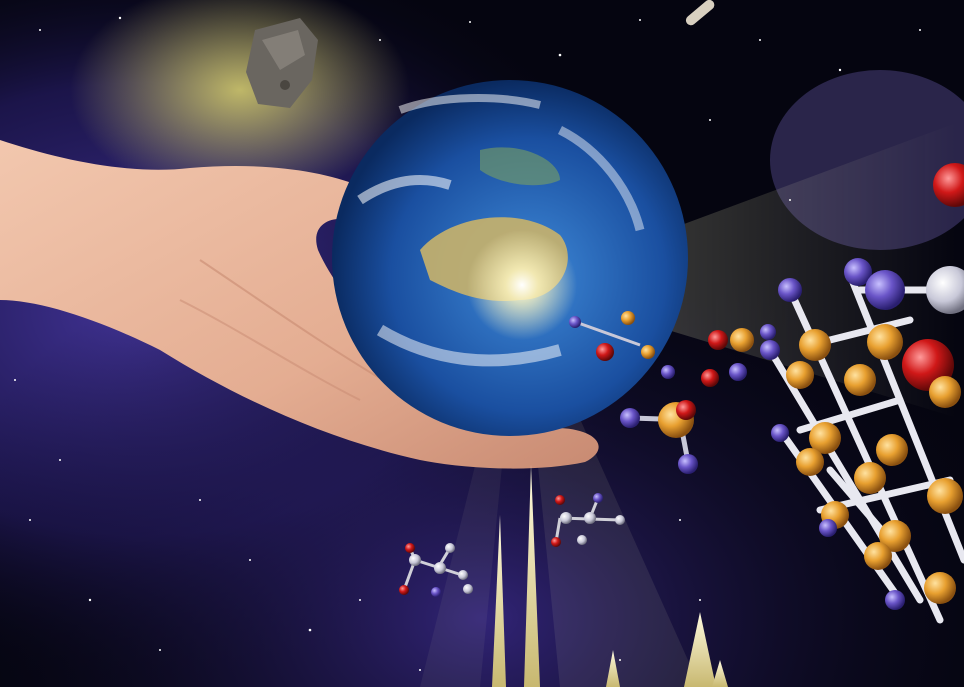  Describe the element at coordinates (436, 570) in the screenshot. I see `molecule-left` at that location.